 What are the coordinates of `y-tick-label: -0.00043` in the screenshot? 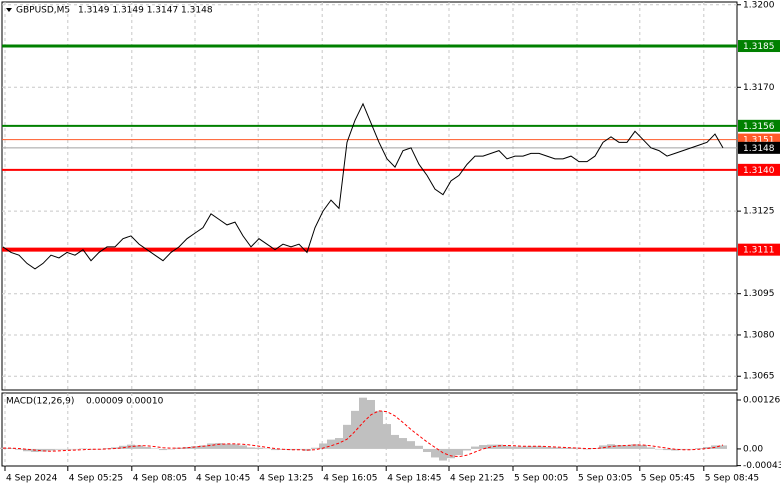 It's located at (762, 466).